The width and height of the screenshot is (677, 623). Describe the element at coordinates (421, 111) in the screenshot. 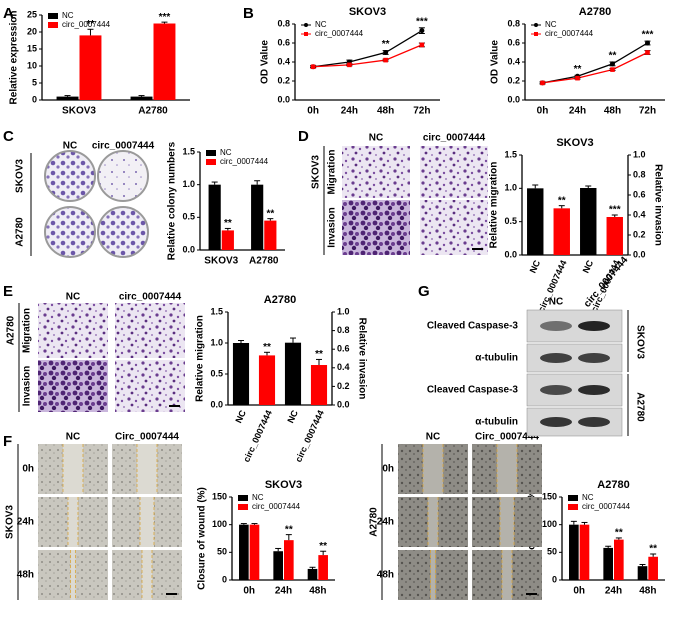

I see `x-tick-label: 72h` at that location.